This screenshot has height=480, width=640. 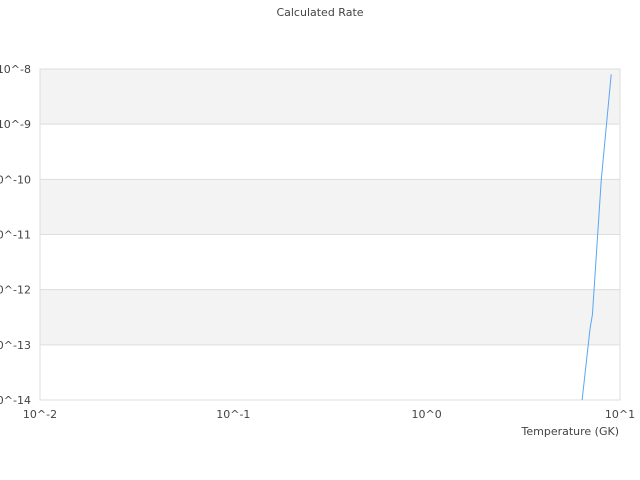 I want to click on y-tick-label: 10^-11, so click(x=15, y=235).